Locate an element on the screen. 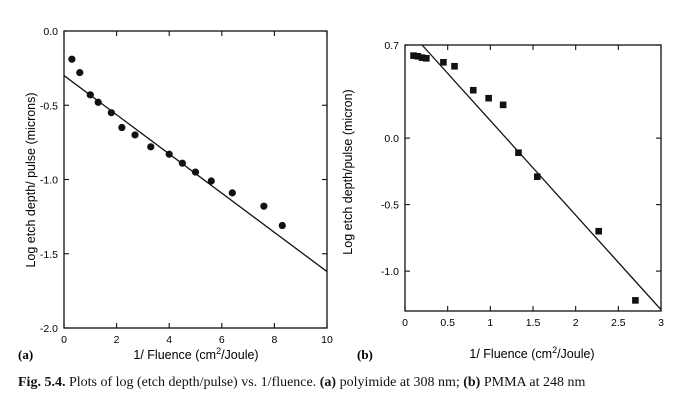 The width and height of the screenshot is (684, 410). x-tick-label: 0.5 is located at coordinates (447, 323).